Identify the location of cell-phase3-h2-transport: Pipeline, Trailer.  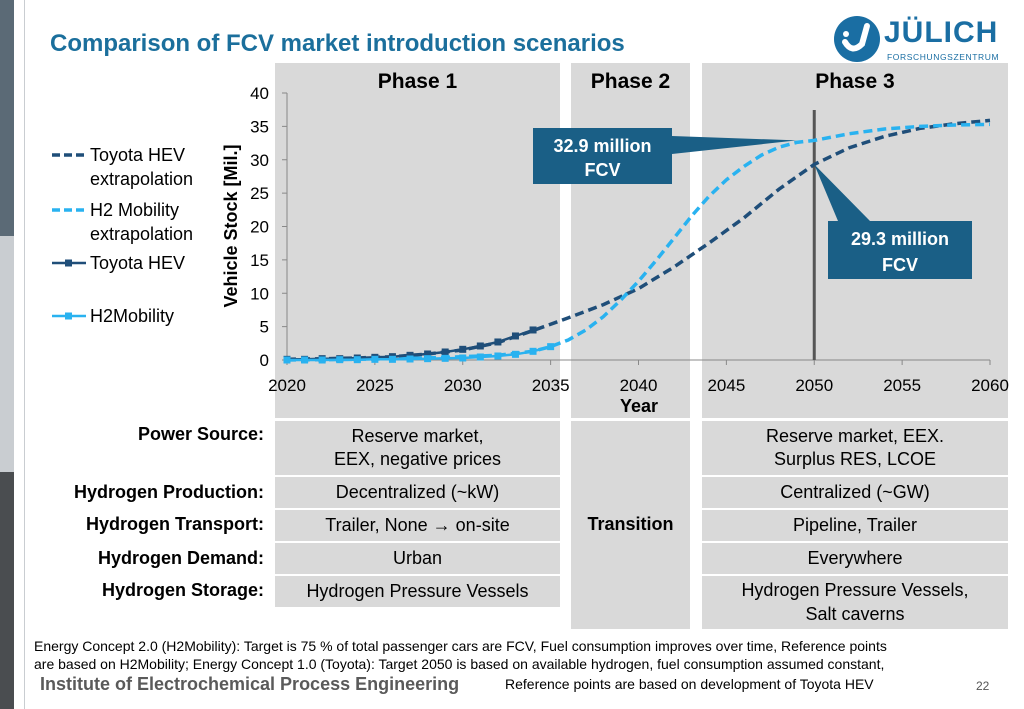
(855, 525).